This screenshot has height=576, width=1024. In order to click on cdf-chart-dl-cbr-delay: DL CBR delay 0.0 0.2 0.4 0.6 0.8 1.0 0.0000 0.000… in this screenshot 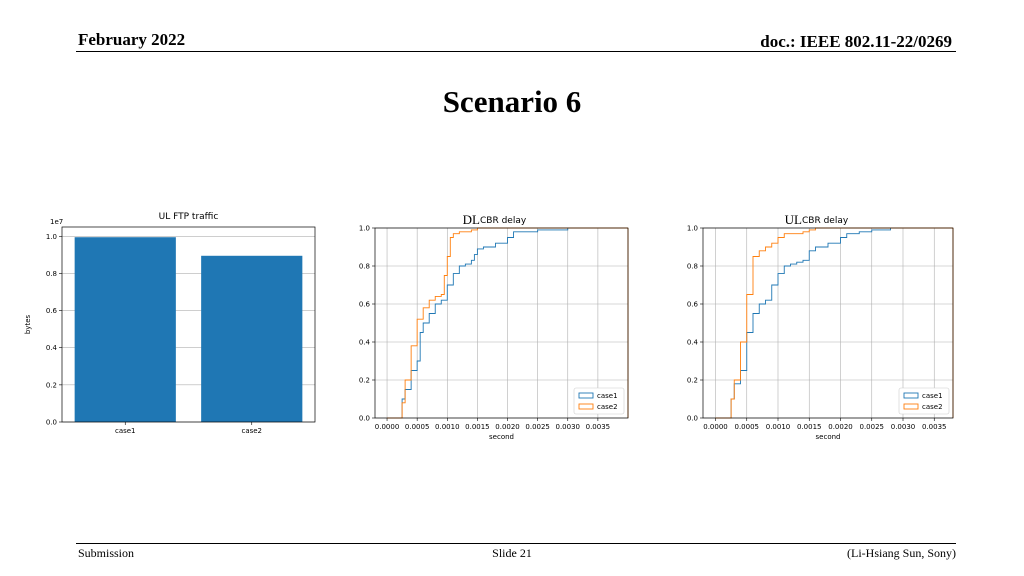, I will do `click(494, 326)`.